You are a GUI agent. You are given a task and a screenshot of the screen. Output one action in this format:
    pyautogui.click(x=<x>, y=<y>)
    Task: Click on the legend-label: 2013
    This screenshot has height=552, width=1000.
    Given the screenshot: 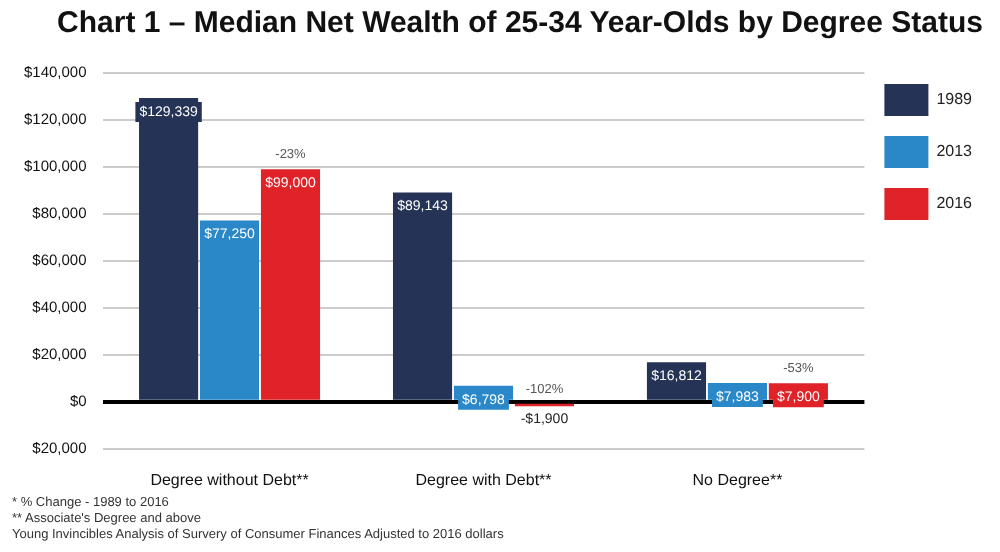 What is the action you would take?
    pyautogui.click(x=955, y=151)
    